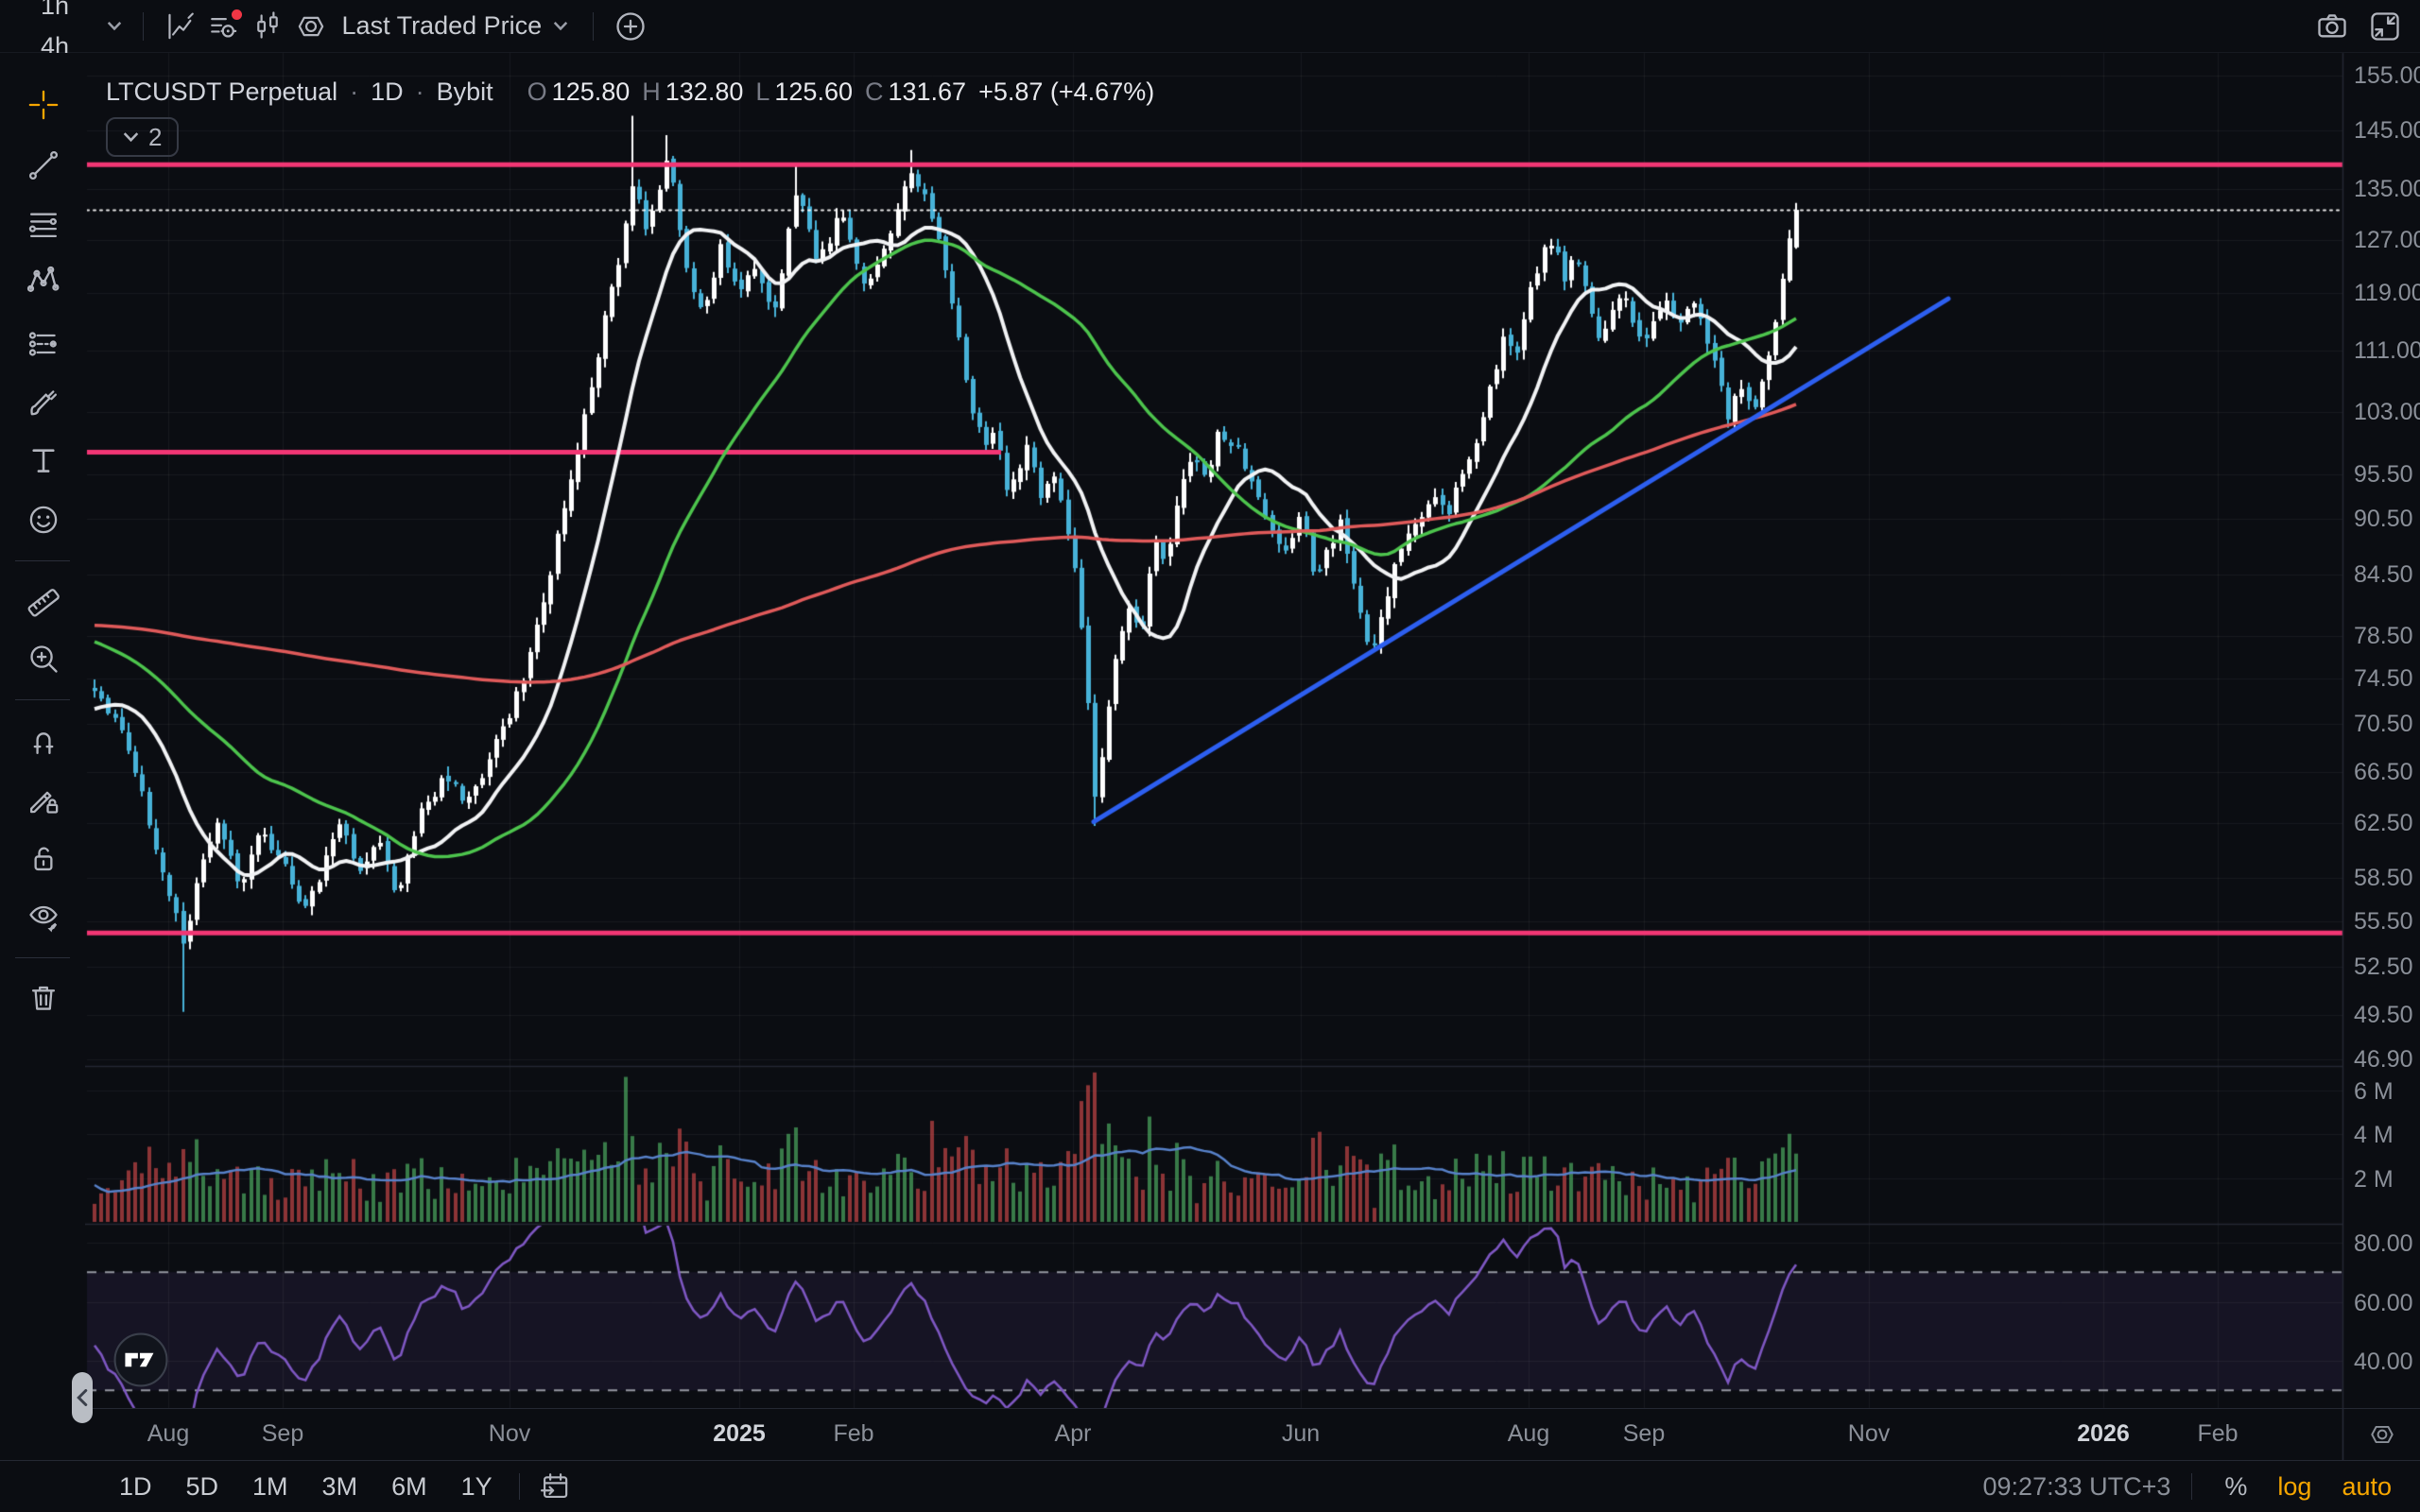 This screenshot has height=1512, width=2420. What do you see at coordinates (2383, 724) in the screenshot?
I see `price-tick-label: 70.50` at bounding box center [2383, 724].